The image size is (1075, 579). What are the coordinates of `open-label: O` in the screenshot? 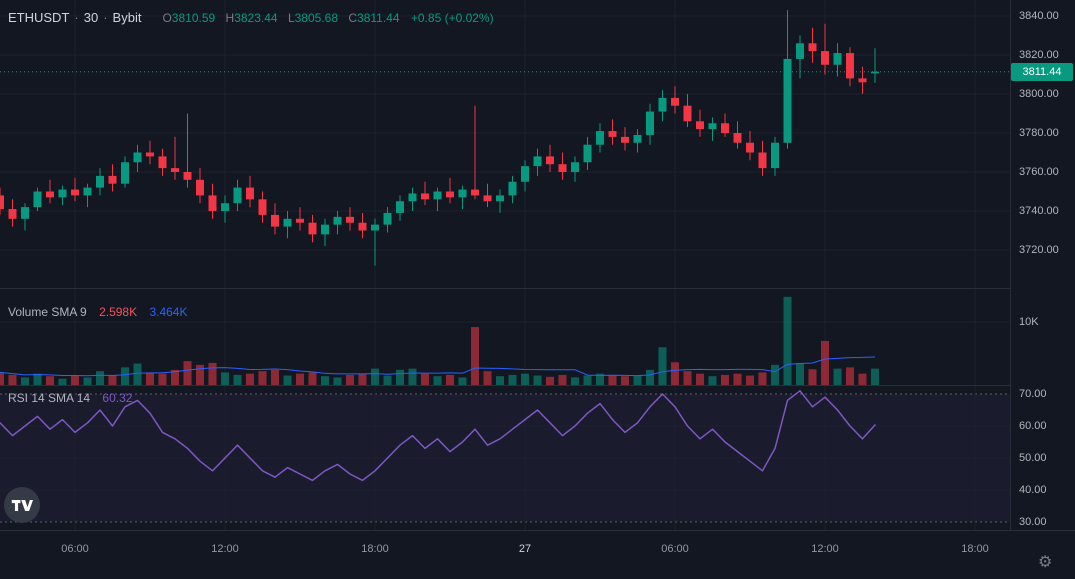 It's located at (167, 18).